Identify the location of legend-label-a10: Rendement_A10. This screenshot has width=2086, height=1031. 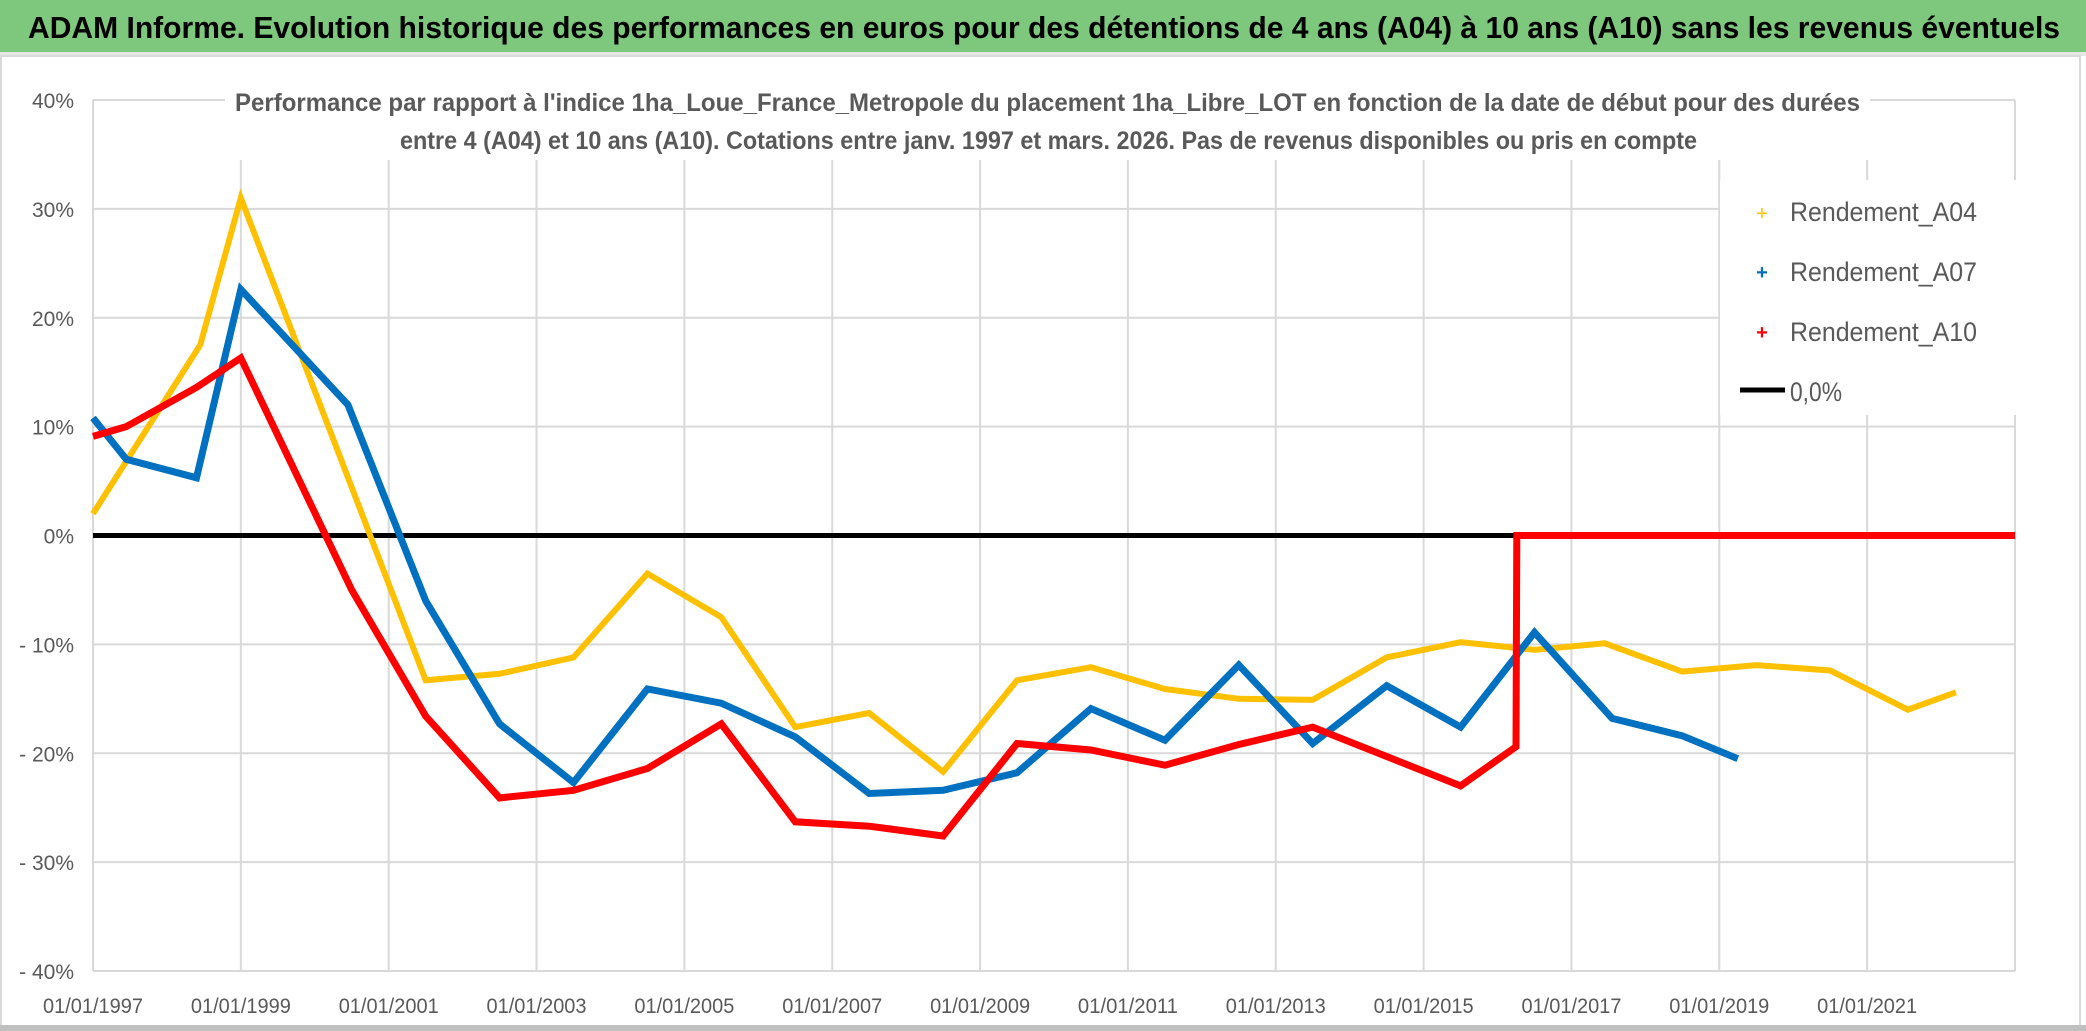
(1883, 332).